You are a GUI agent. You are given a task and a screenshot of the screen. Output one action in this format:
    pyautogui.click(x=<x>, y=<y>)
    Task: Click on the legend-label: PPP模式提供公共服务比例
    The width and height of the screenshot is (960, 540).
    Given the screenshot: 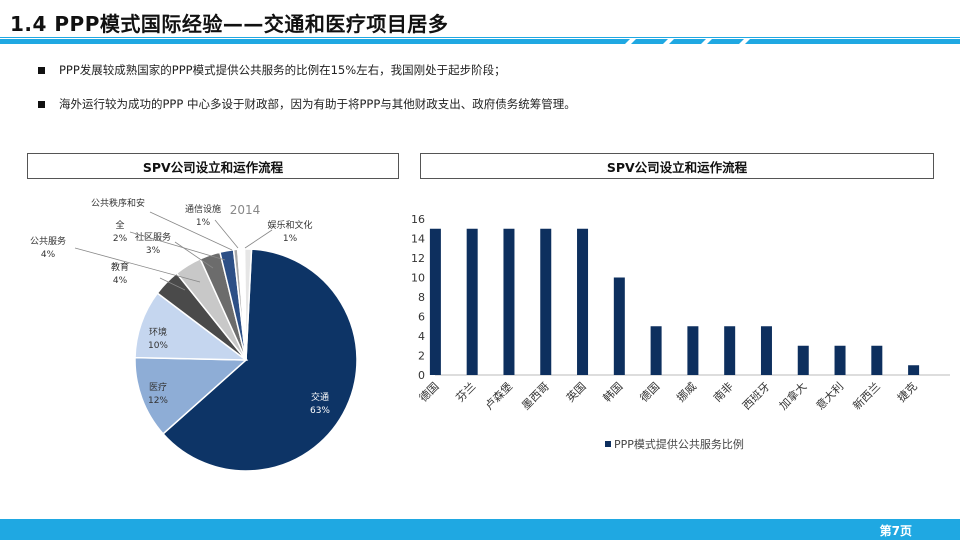 What is the action you would take?
    pyautogui.click(x=679, y=444)
    